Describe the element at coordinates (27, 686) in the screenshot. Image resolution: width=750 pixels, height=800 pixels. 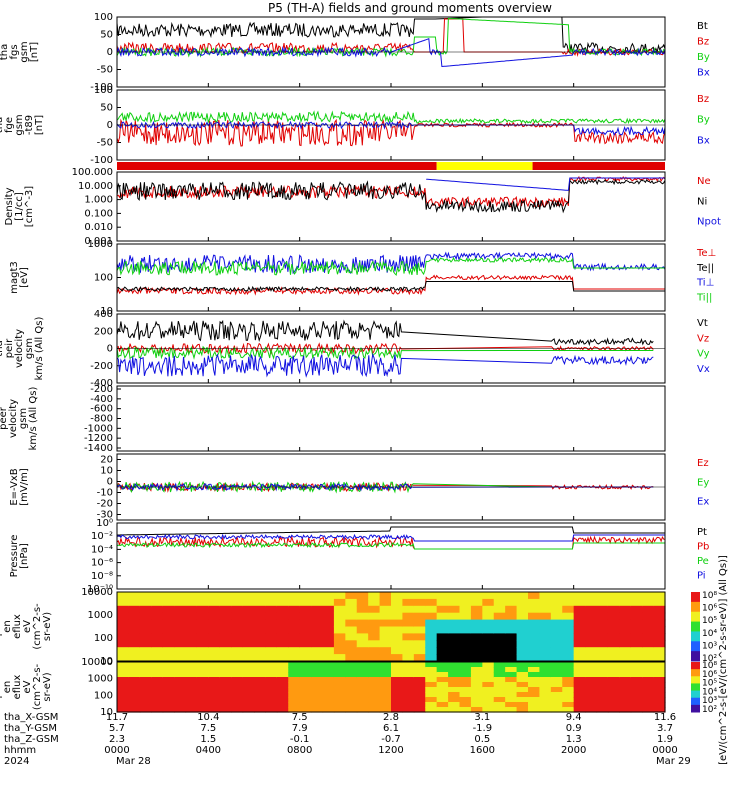
I see `ylabel-line: eV` at that location.